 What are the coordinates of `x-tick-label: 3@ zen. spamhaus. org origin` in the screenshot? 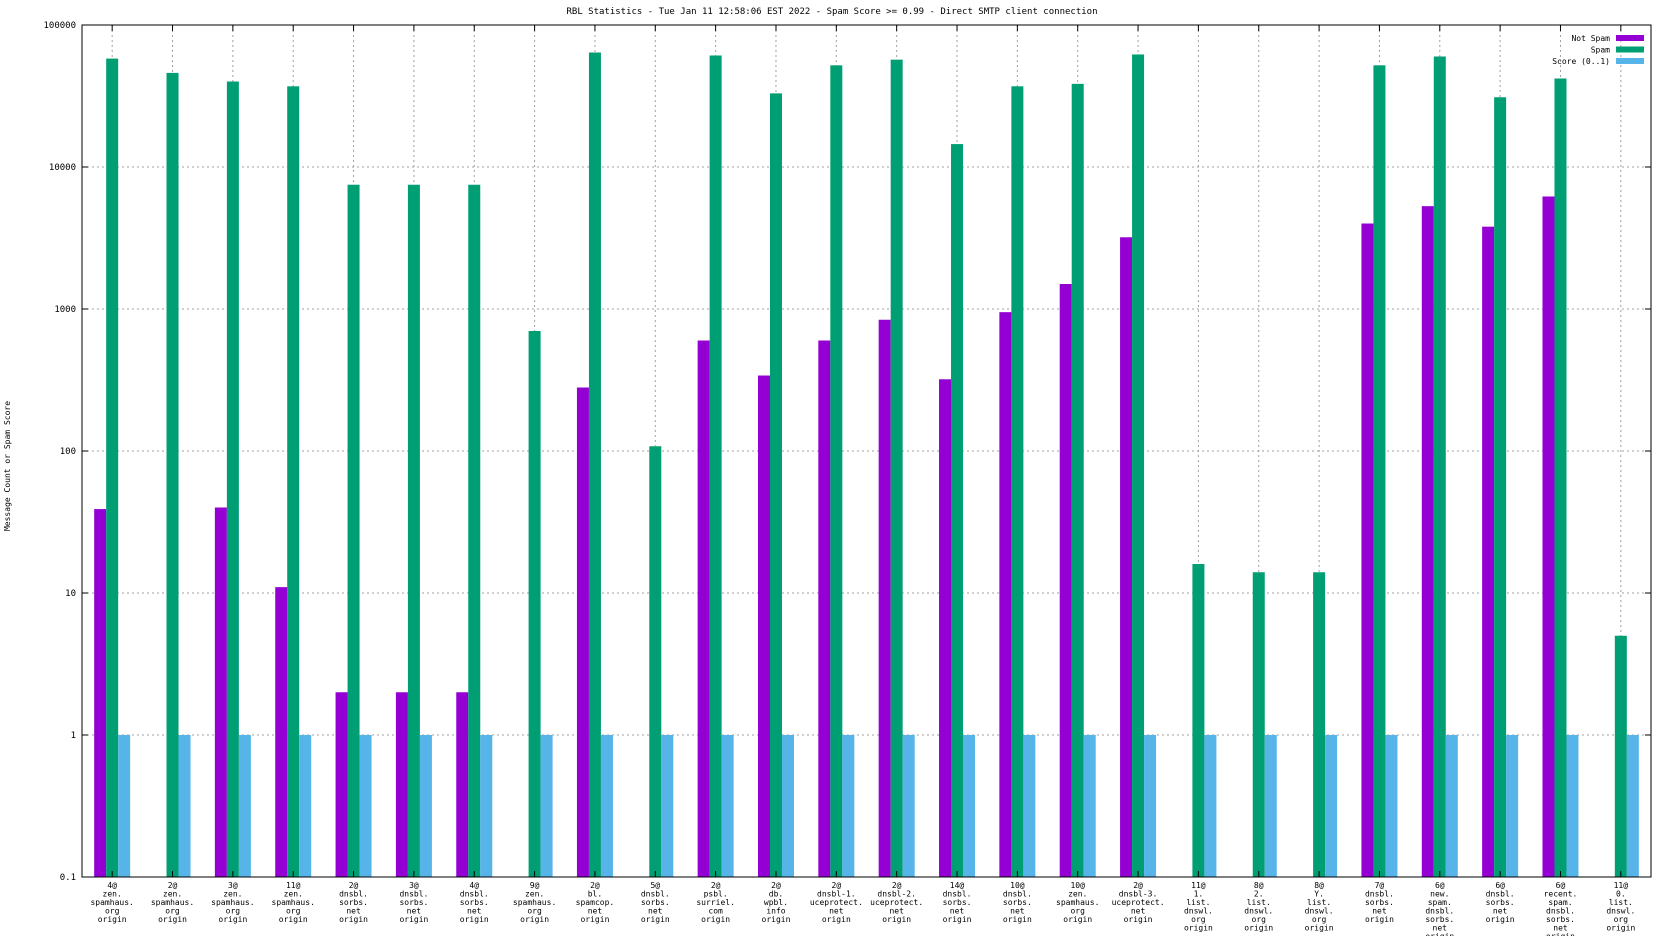 It's located at (232, 902).